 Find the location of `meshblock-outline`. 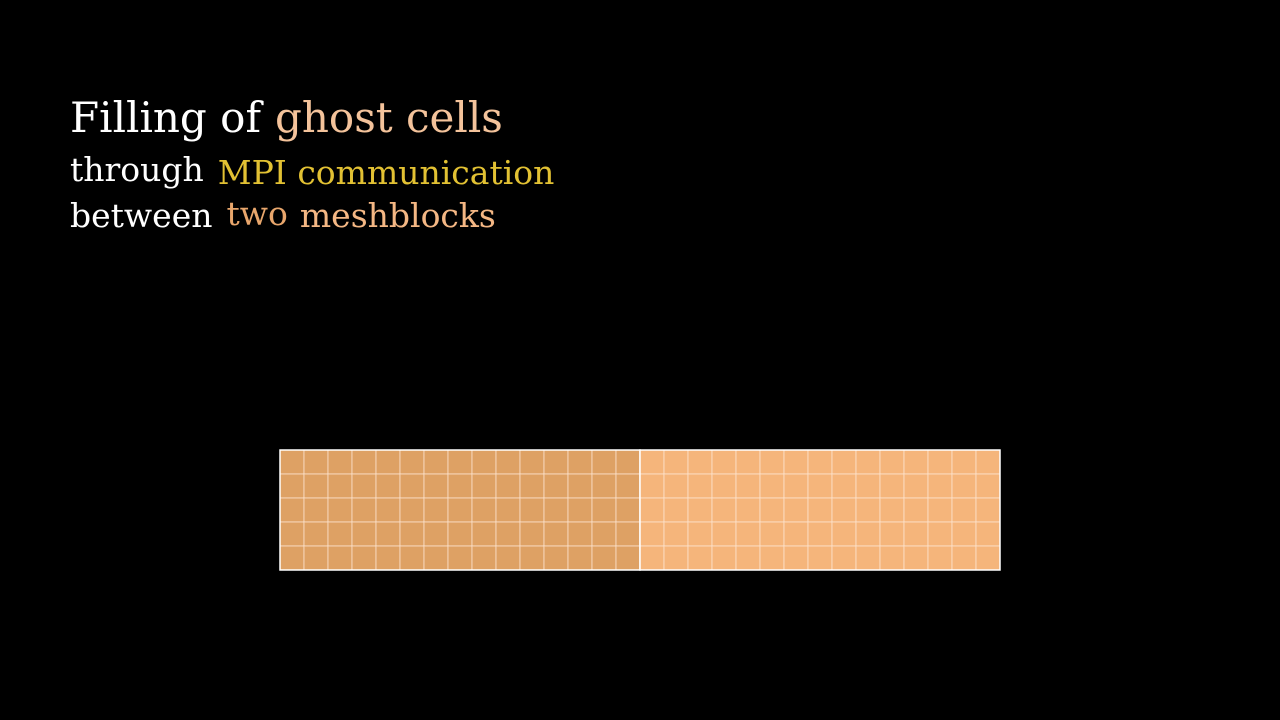

meshblock-outline is located at coordinates (820, 510).